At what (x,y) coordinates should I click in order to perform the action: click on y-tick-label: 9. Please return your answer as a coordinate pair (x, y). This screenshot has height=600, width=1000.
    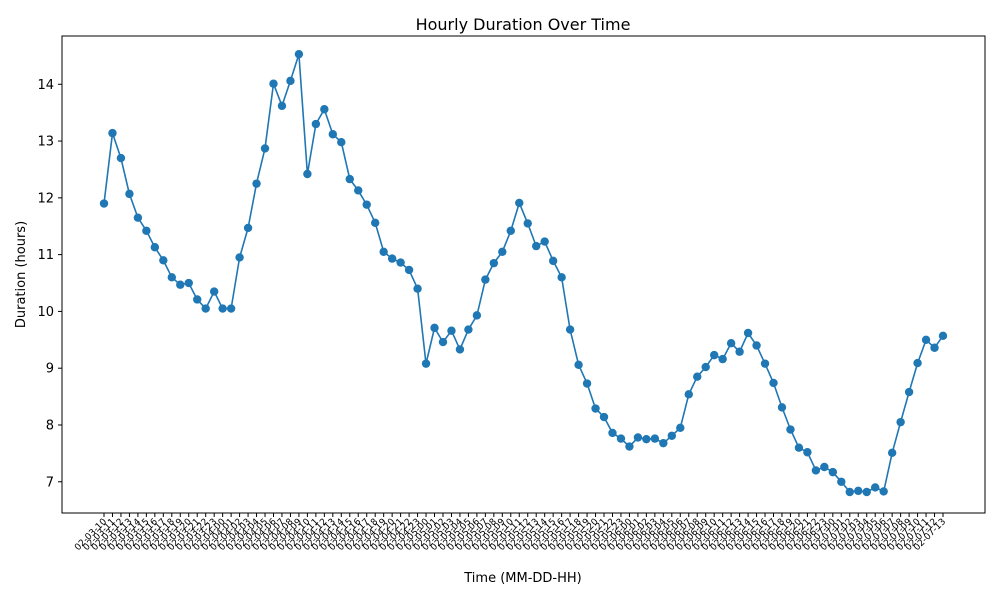
    Looking at the image, I should click on (50, 369).